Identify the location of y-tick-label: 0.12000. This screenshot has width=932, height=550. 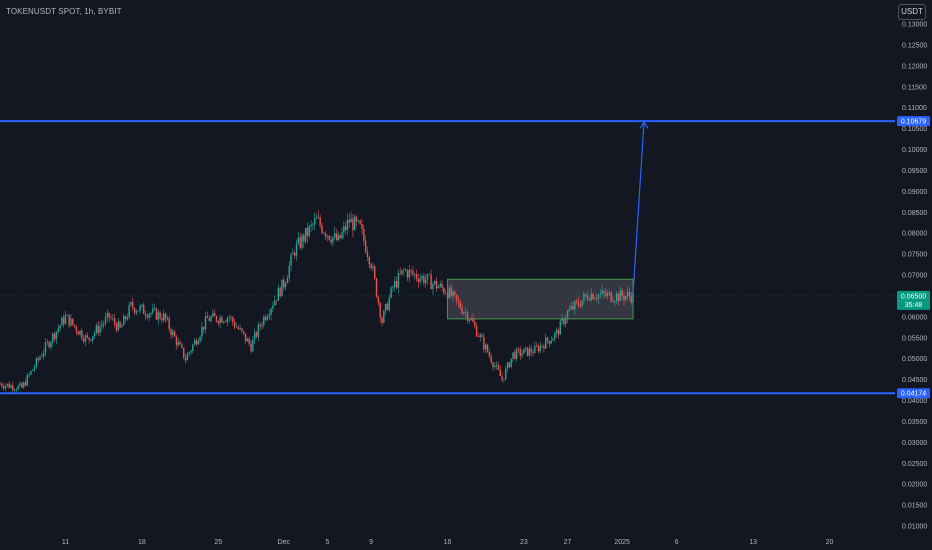
(914, 66).